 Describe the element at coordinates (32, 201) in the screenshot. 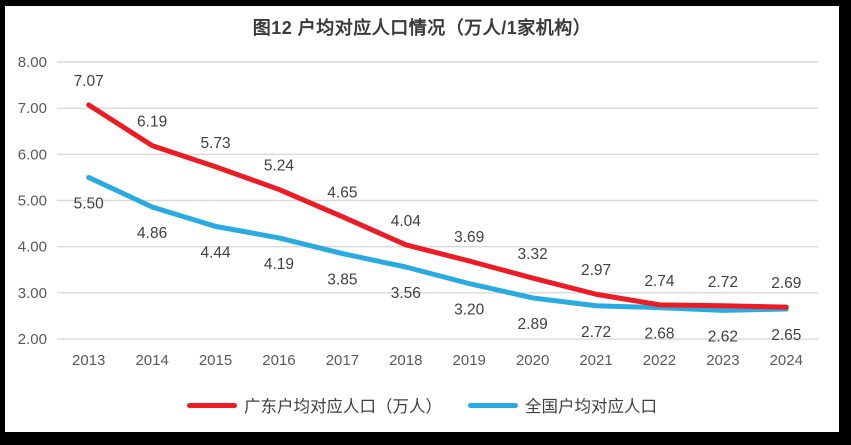

I see `y-axis-label: 5.00` at that location.